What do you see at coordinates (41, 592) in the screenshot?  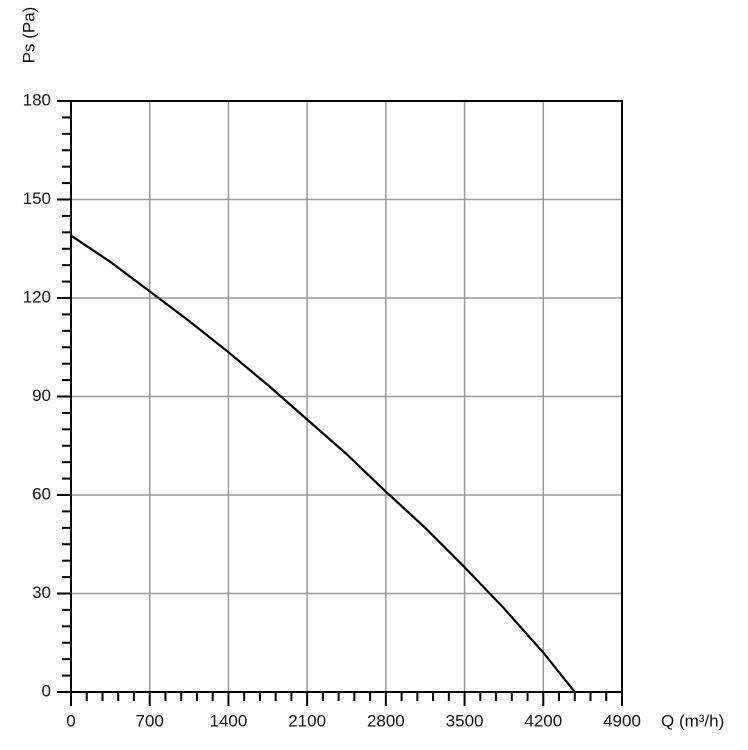 I see `y-tick-label: 30` at bounding box center [41, 592].